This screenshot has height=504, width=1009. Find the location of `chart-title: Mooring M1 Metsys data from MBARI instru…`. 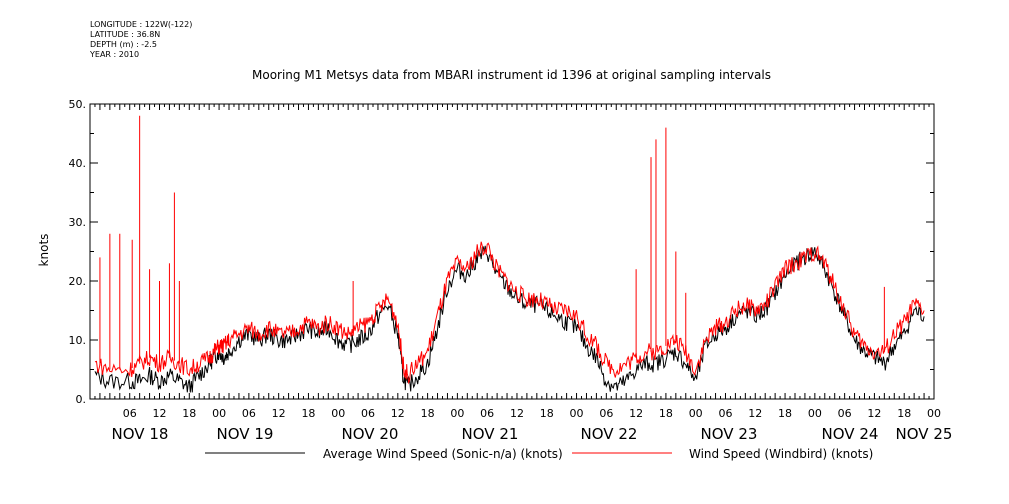

chart-title: Mooring M1 Metsys data from MBARI instru… is located at coordinates (511, 75).